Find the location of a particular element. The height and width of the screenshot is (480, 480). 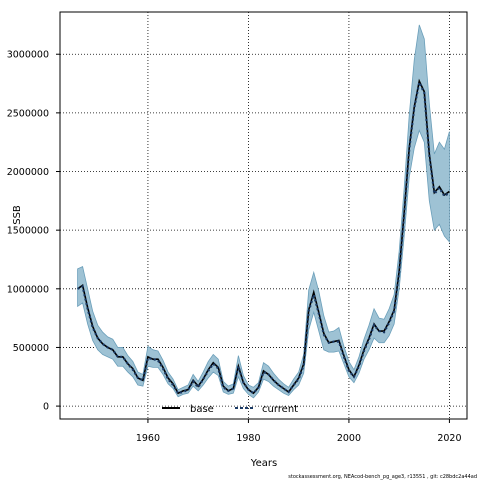

legend: base current is located at coordinates (230, 409).